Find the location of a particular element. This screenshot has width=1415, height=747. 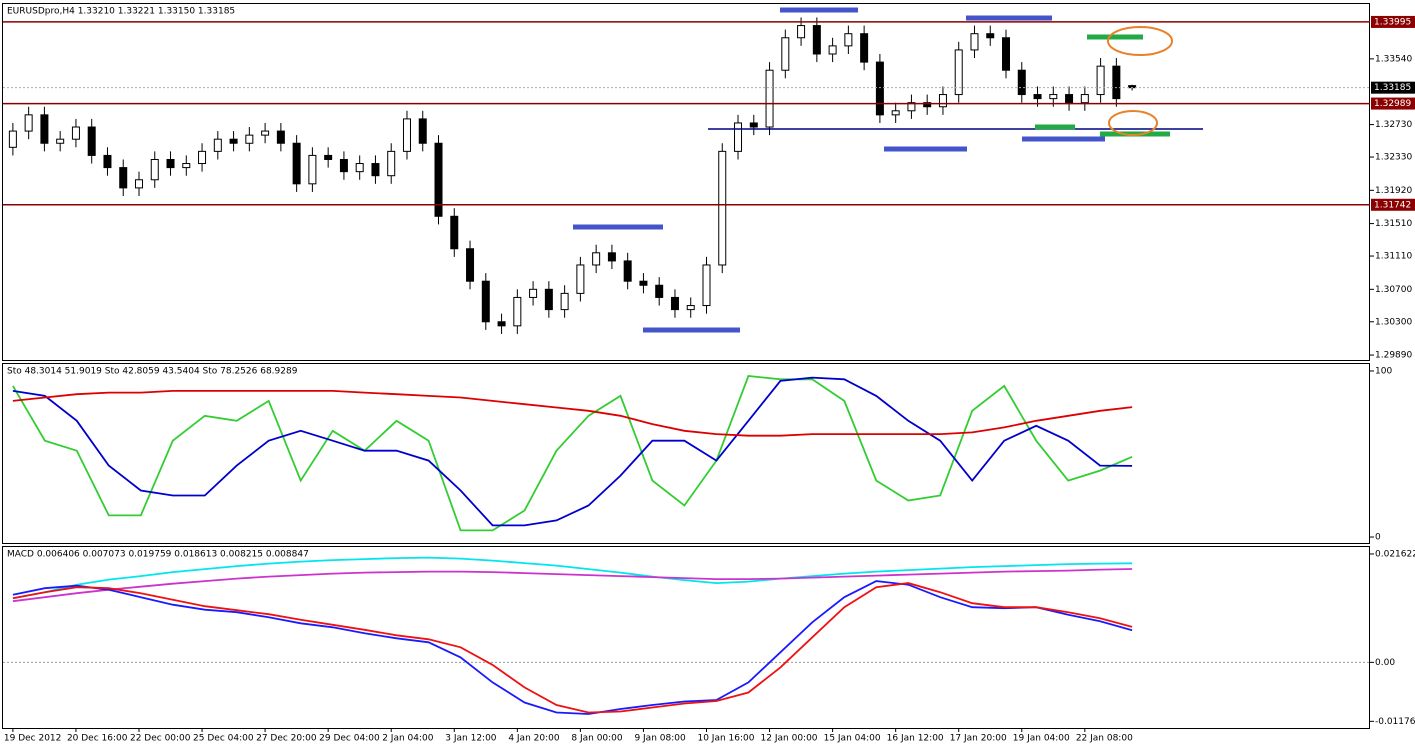

x-tick-label: 19 Dec 2012 is located at coordinates (33, 739).